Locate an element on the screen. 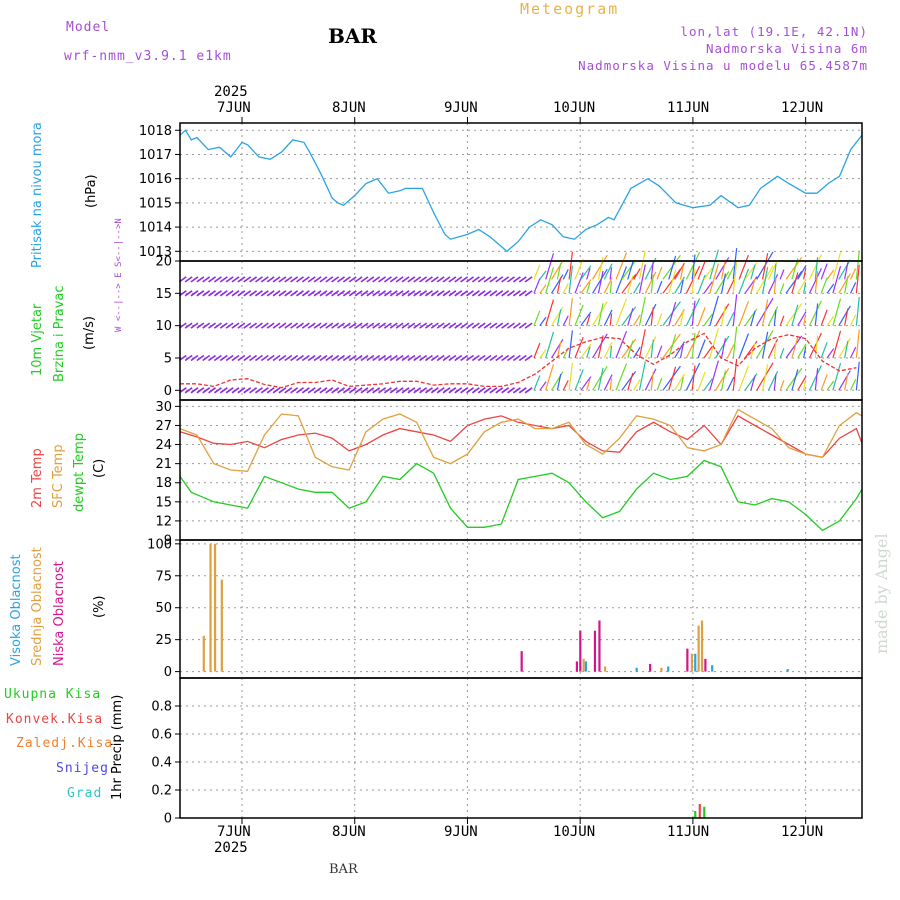 The width and height of the screenshot is (900, 900). legend-freezing-rain: Zaledj.Kisa is located at coordinates (65, 743).